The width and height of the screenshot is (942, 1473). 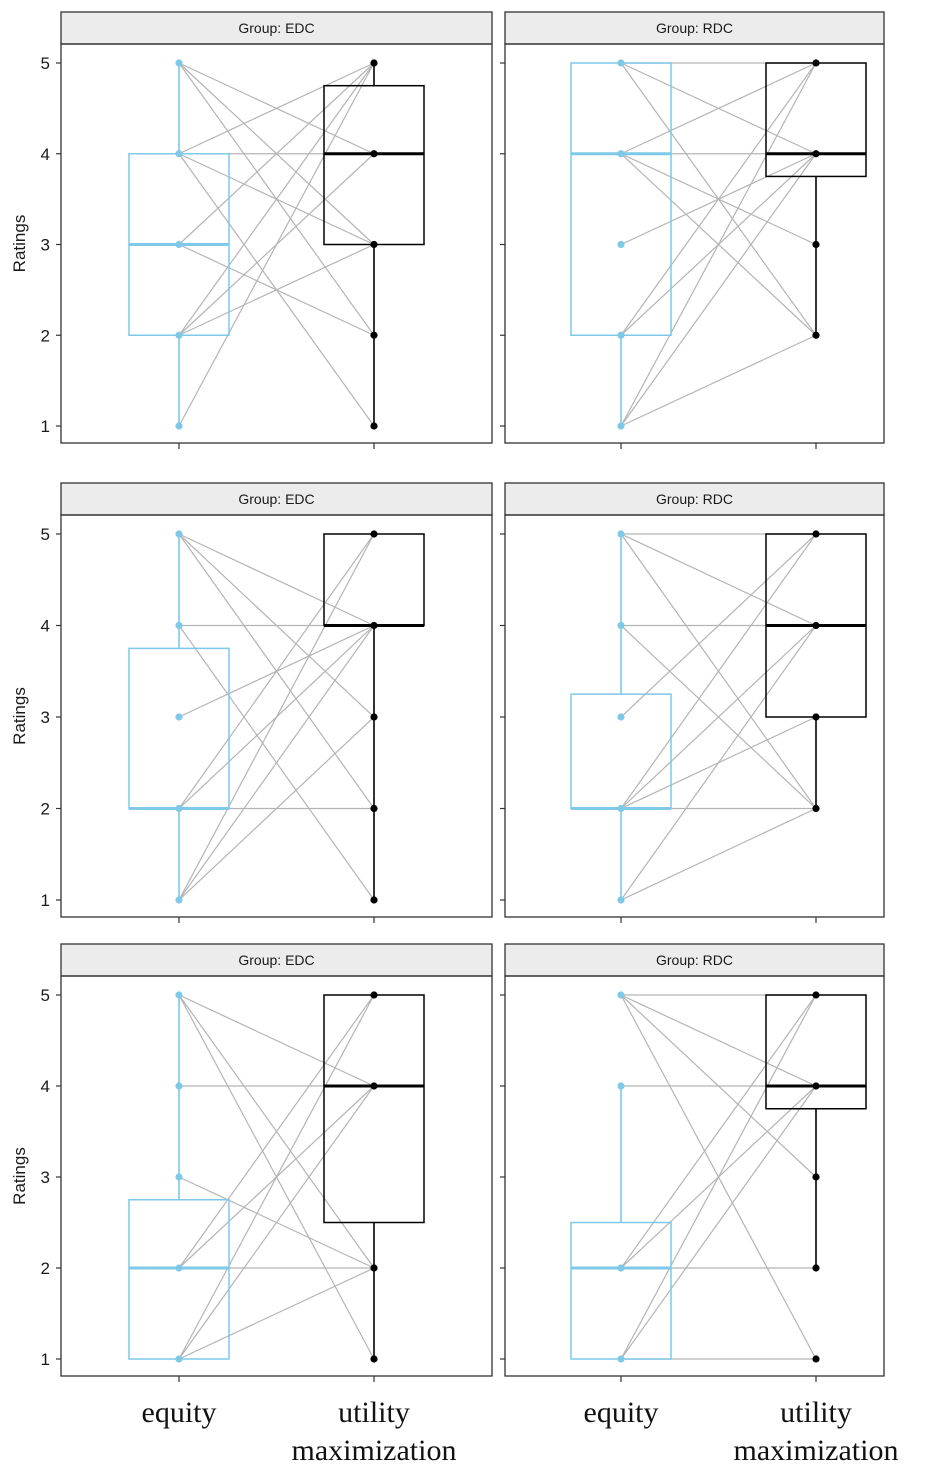 I want to click on x-category-label: maximization, so click(x=374, y=1450).